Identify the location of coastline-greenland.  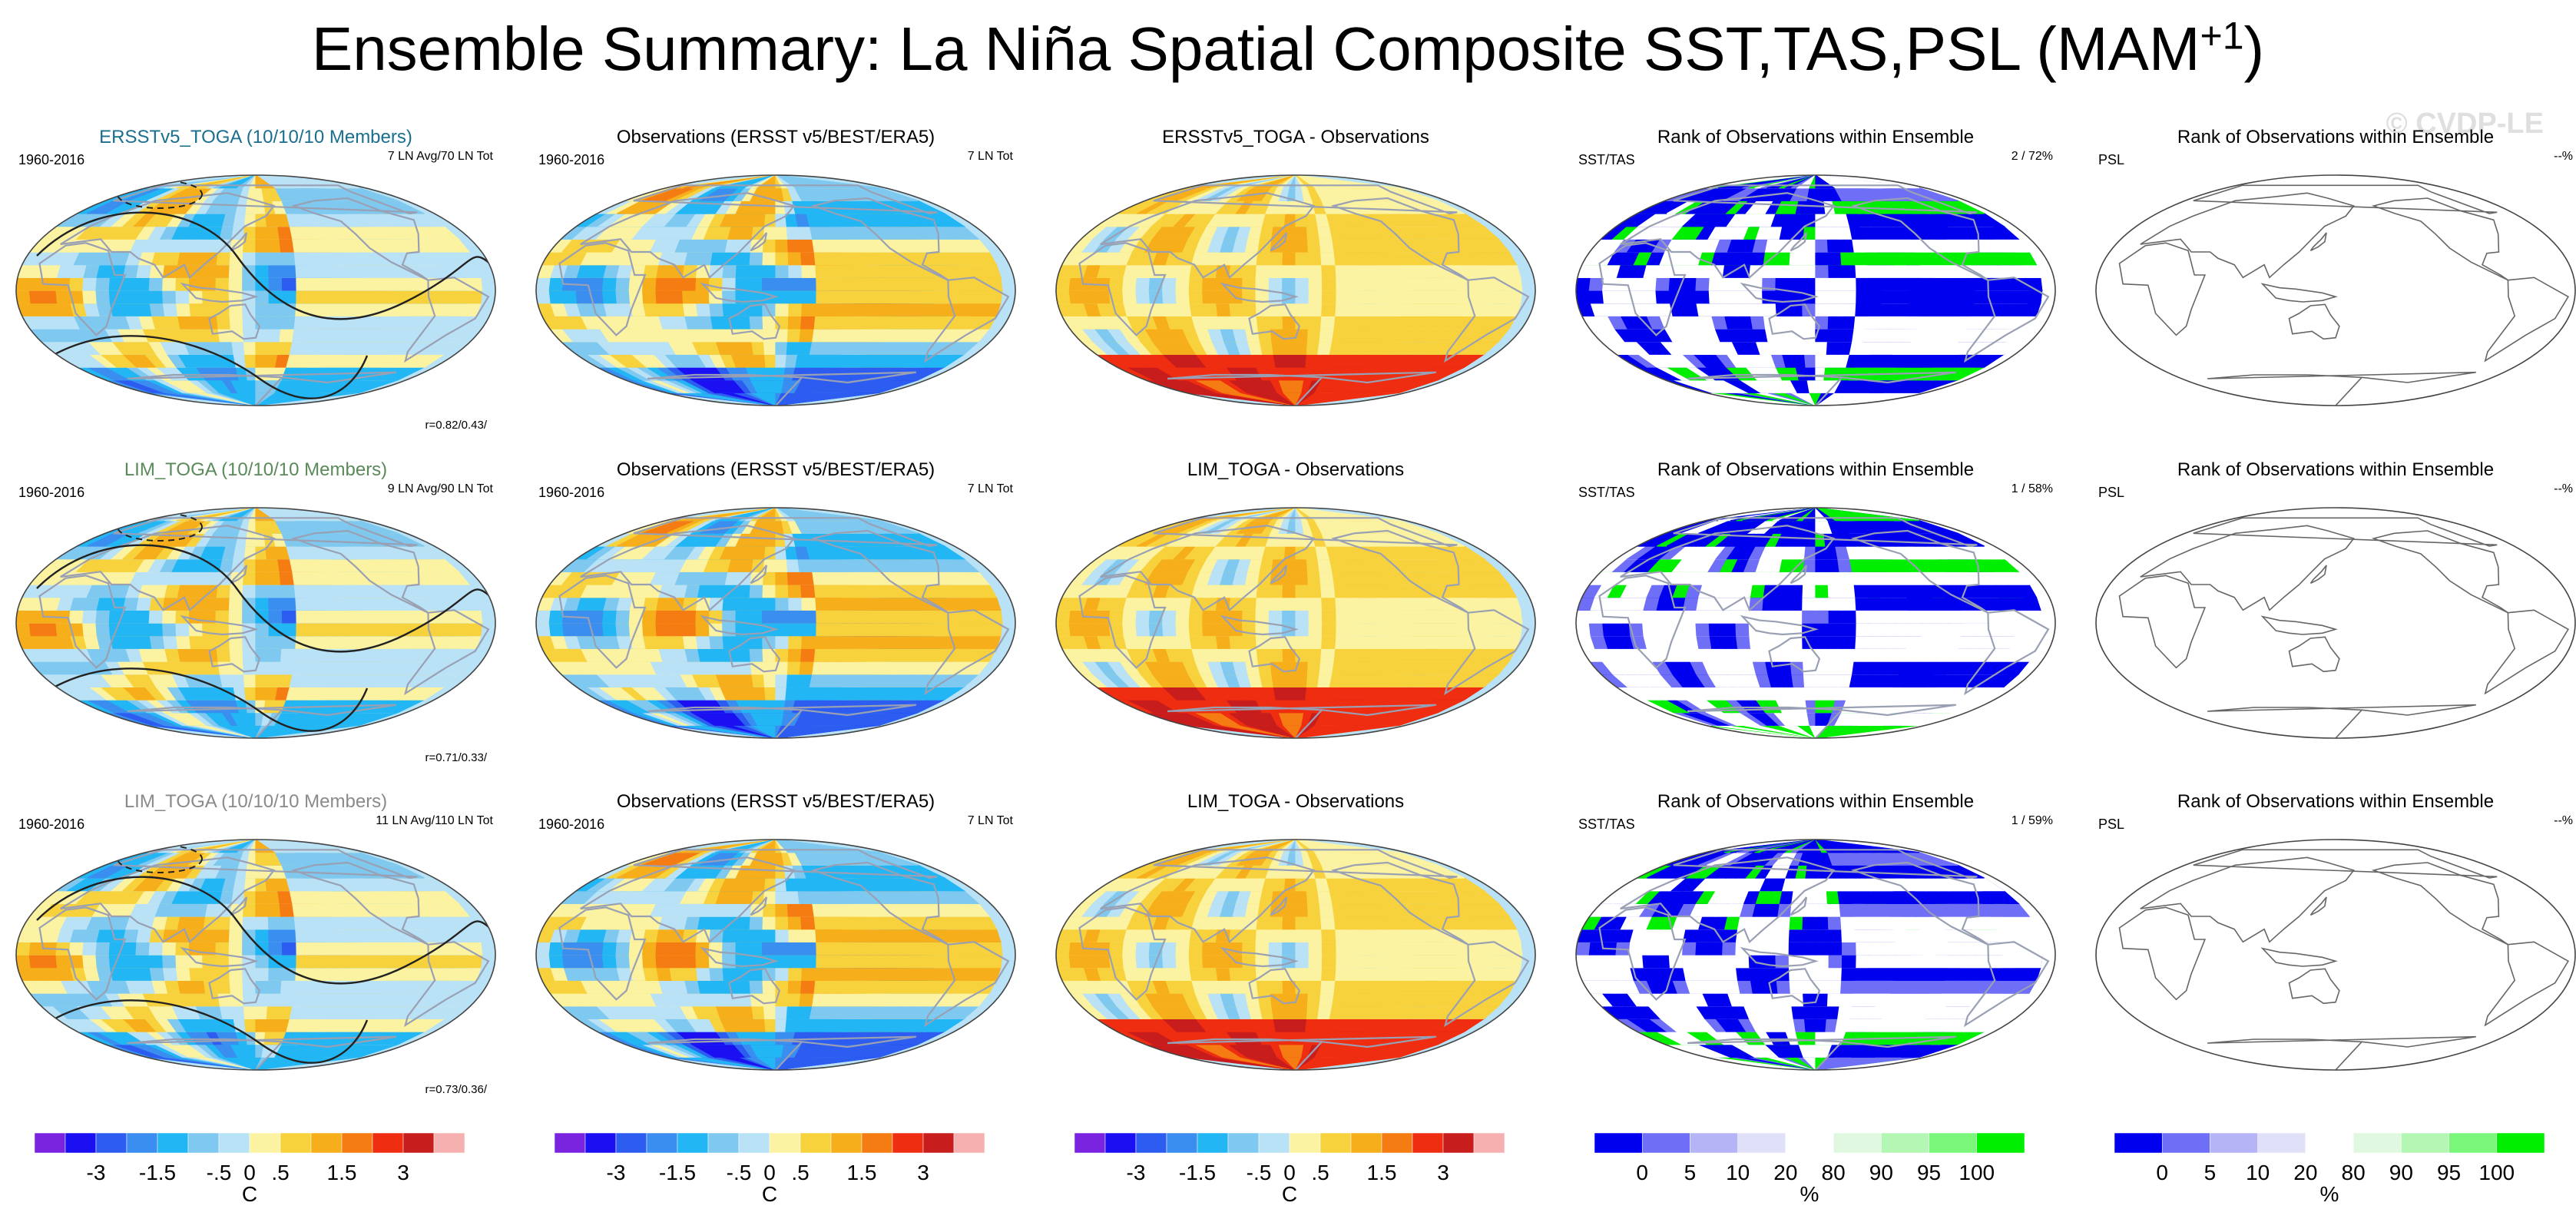
(265, 199).